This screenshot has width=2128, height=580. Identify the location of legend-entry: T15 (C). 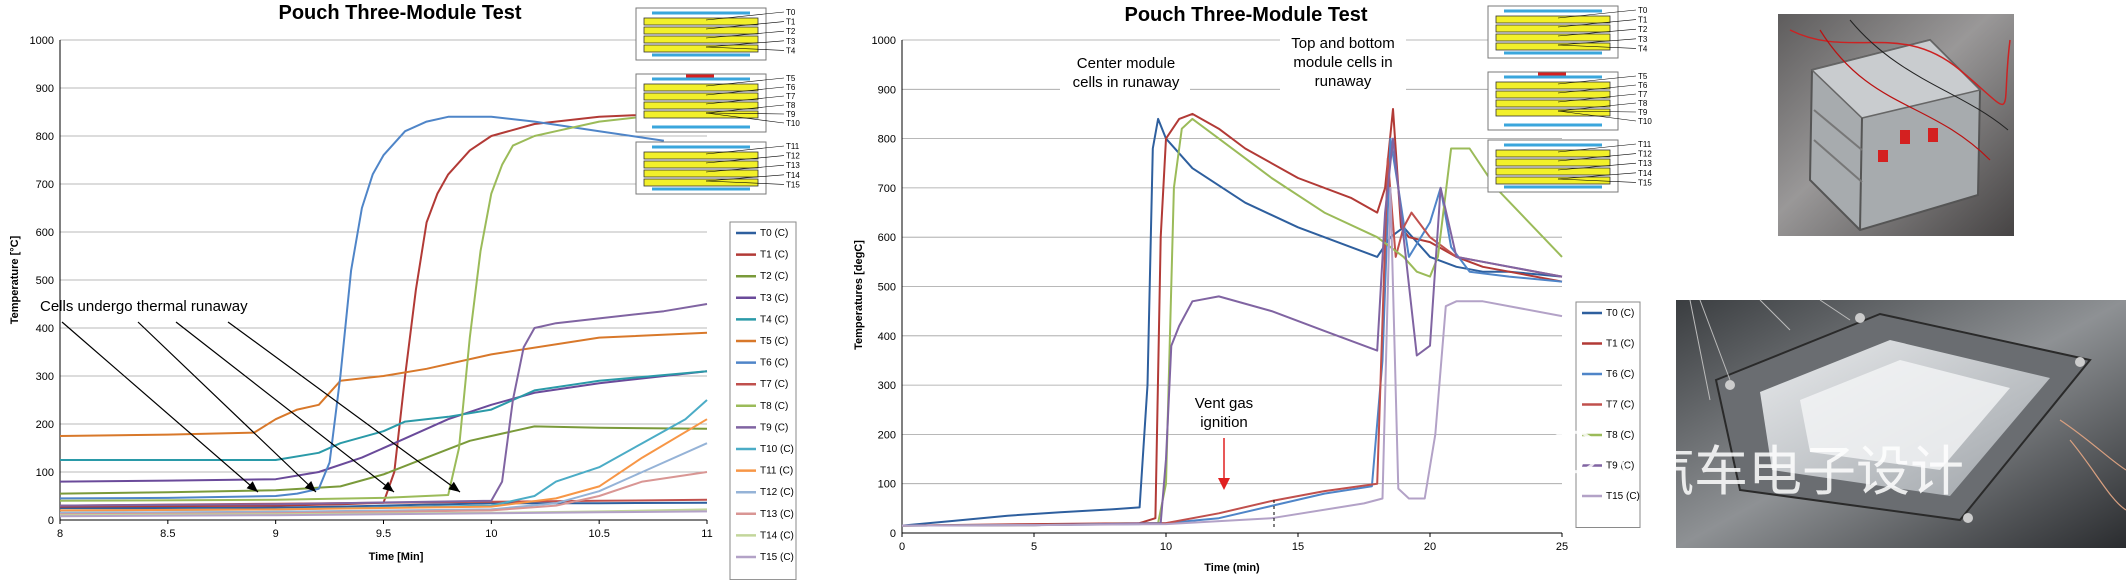
(1623, 496).